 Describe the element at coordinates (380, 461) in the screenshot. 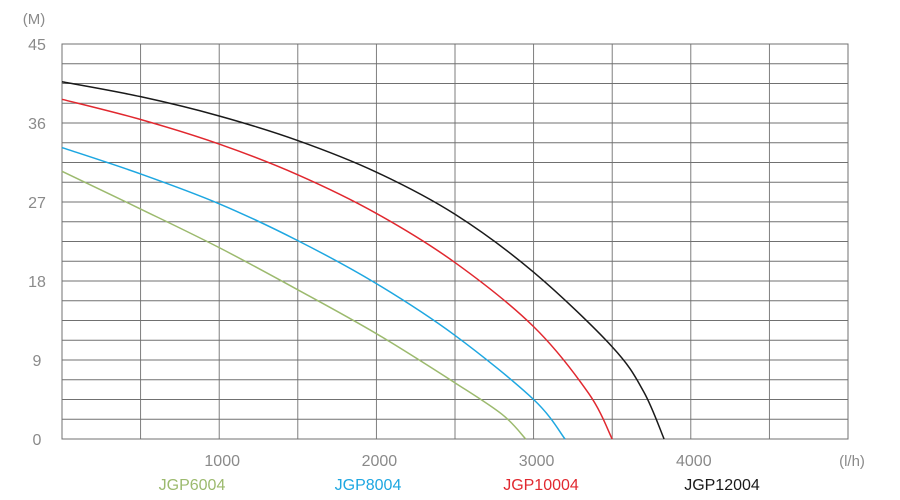

I see `x-tick-label: 2000` at that location.